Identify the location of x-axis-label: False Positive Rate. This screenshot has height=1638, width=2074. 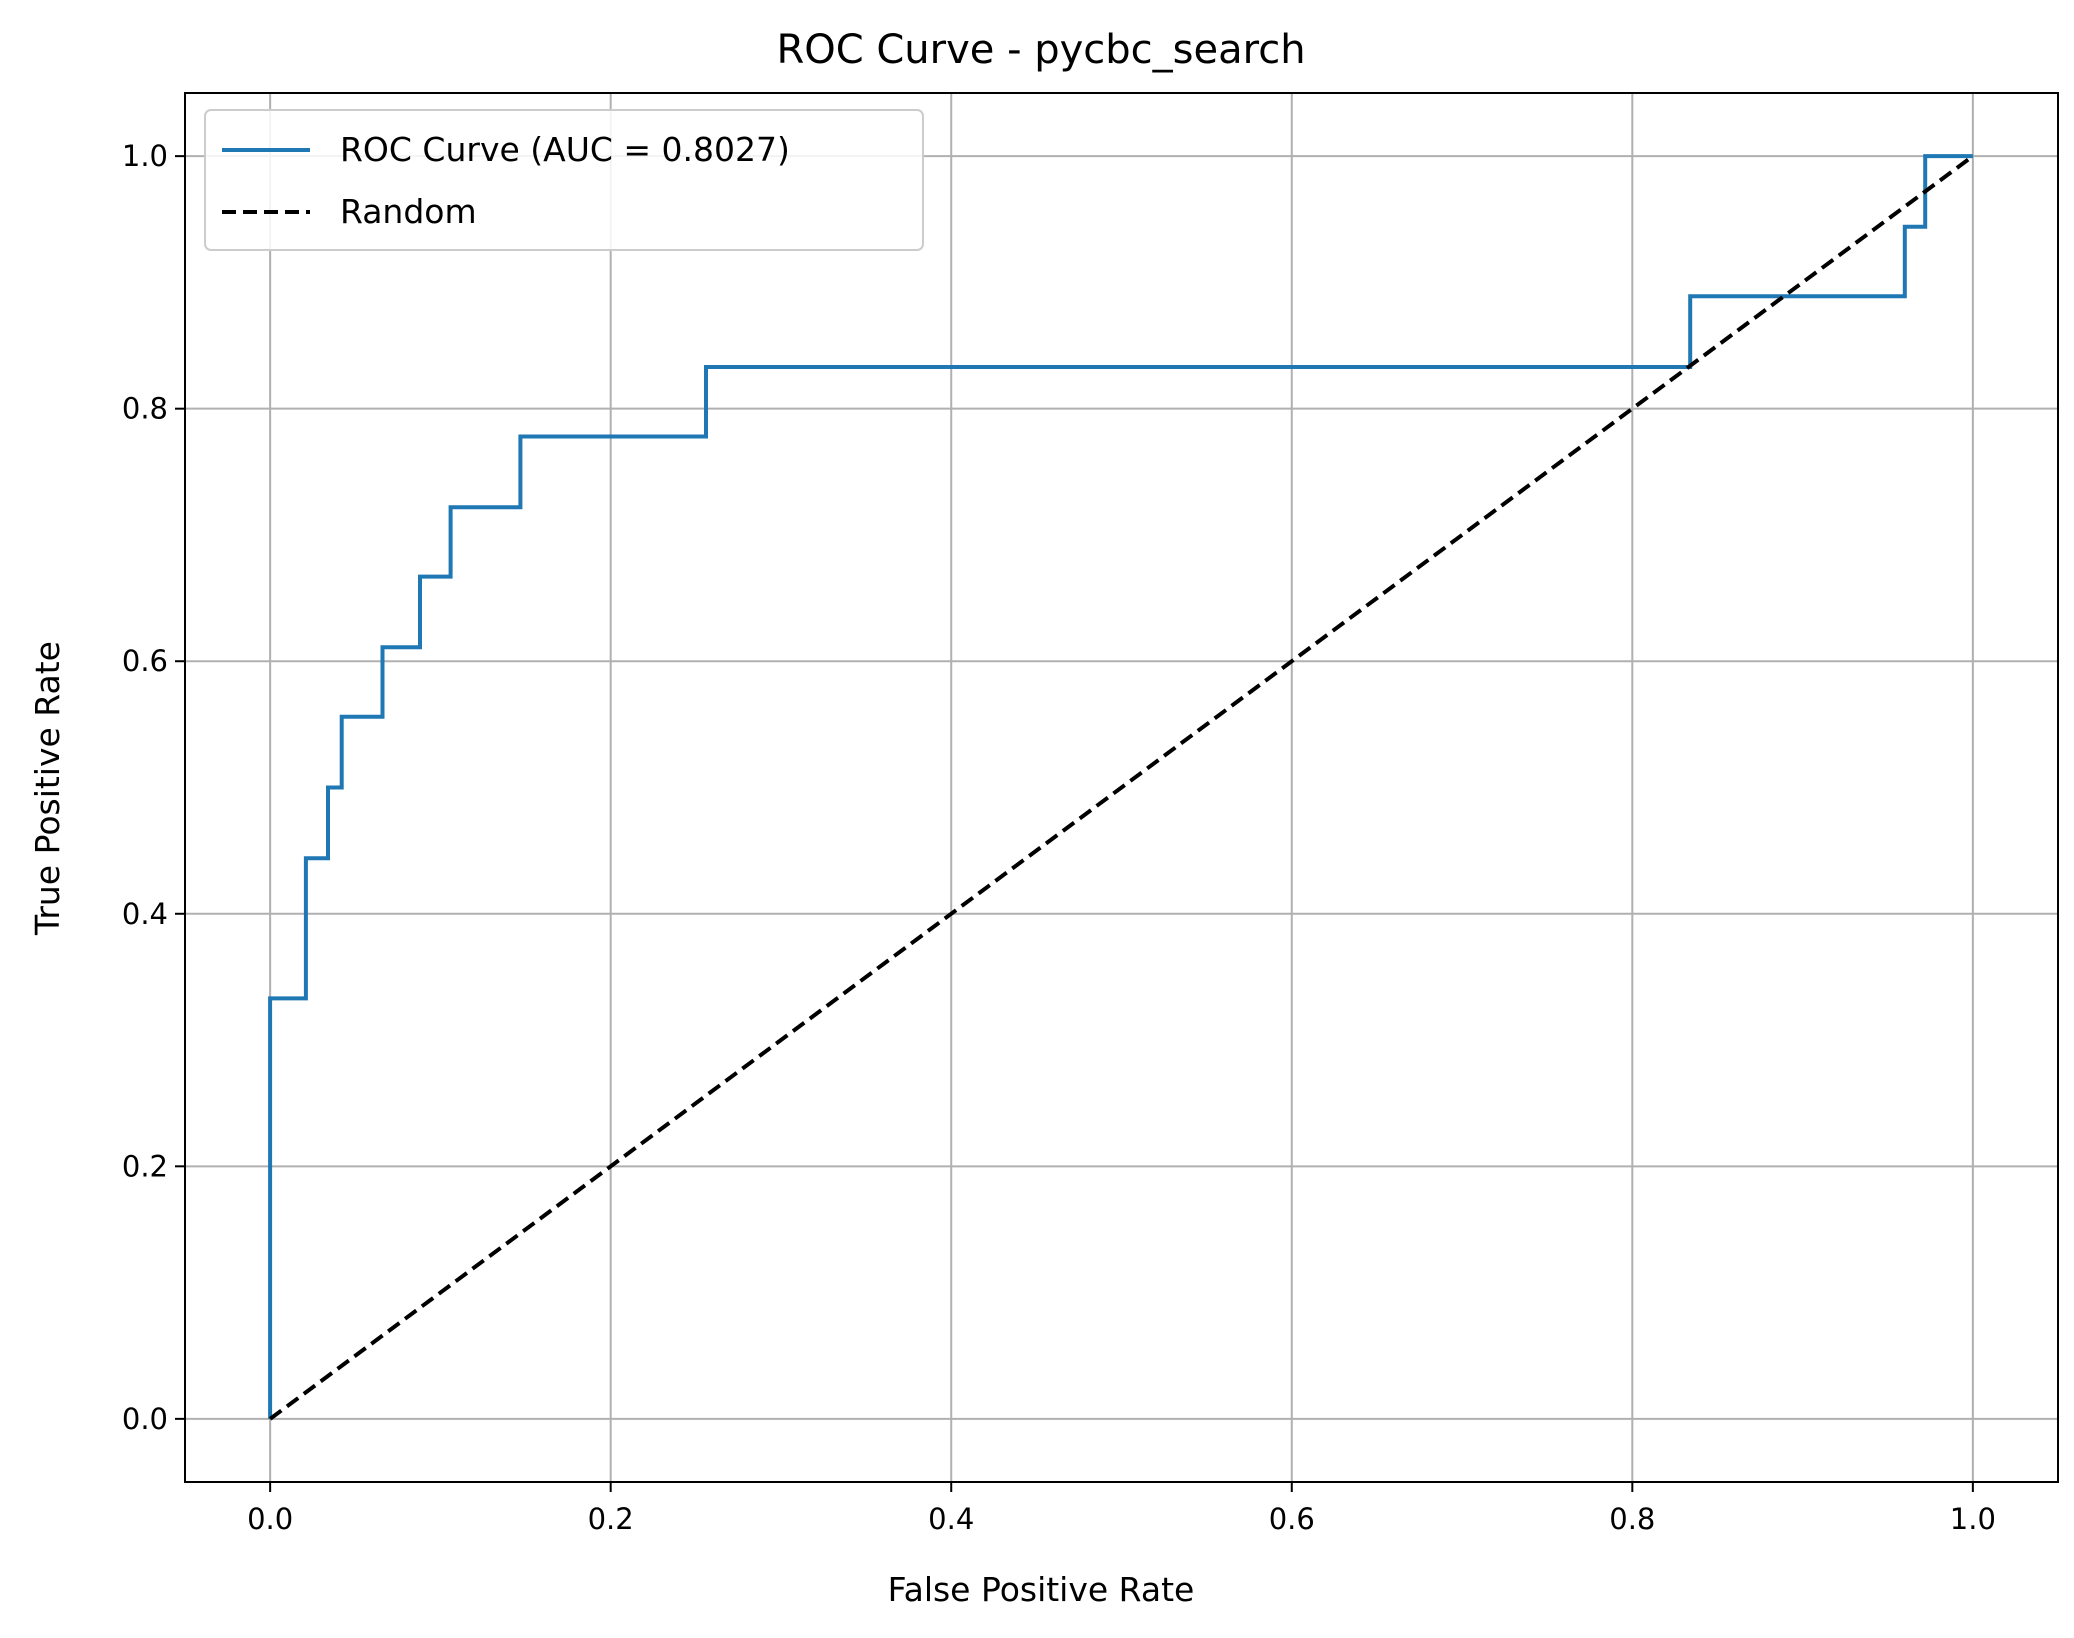
(1041, 1589).